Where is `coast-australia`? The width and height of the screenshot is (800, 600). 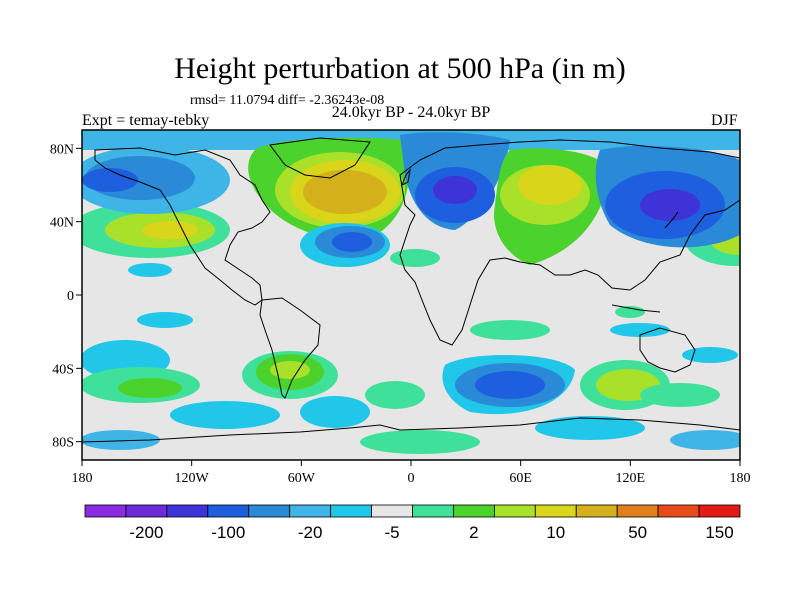 coast-australia is located at coordinates (667, 350).